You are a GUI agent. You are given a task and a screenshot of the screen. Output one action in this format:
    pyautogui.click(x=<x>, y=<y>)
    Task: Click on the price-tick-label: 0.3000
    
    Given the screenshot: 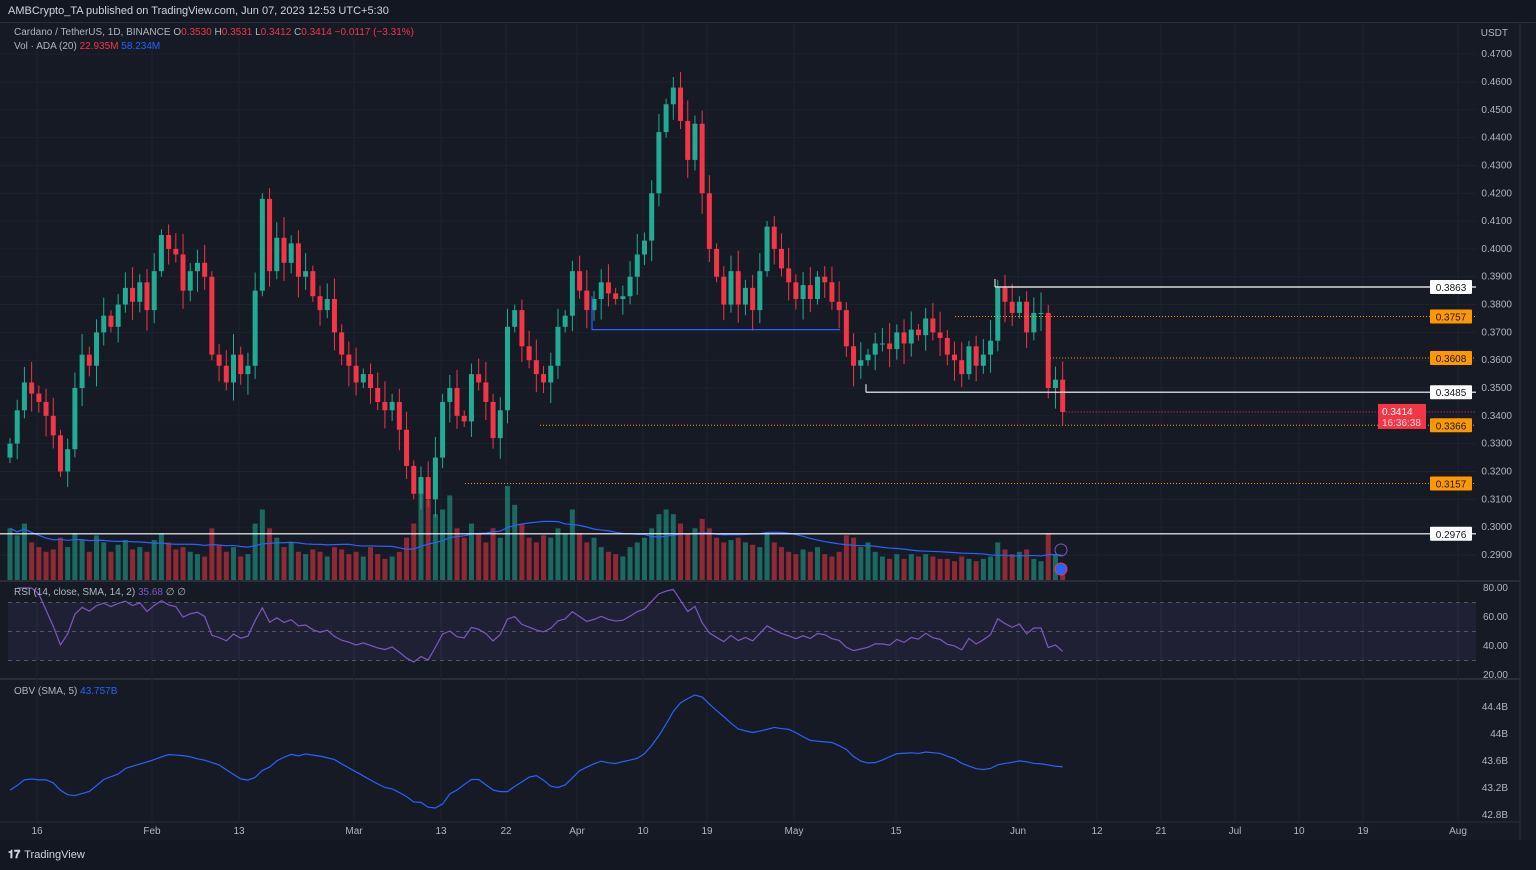 What is the action you would take?
    pyautogui.click(x=1496, y=527)
    